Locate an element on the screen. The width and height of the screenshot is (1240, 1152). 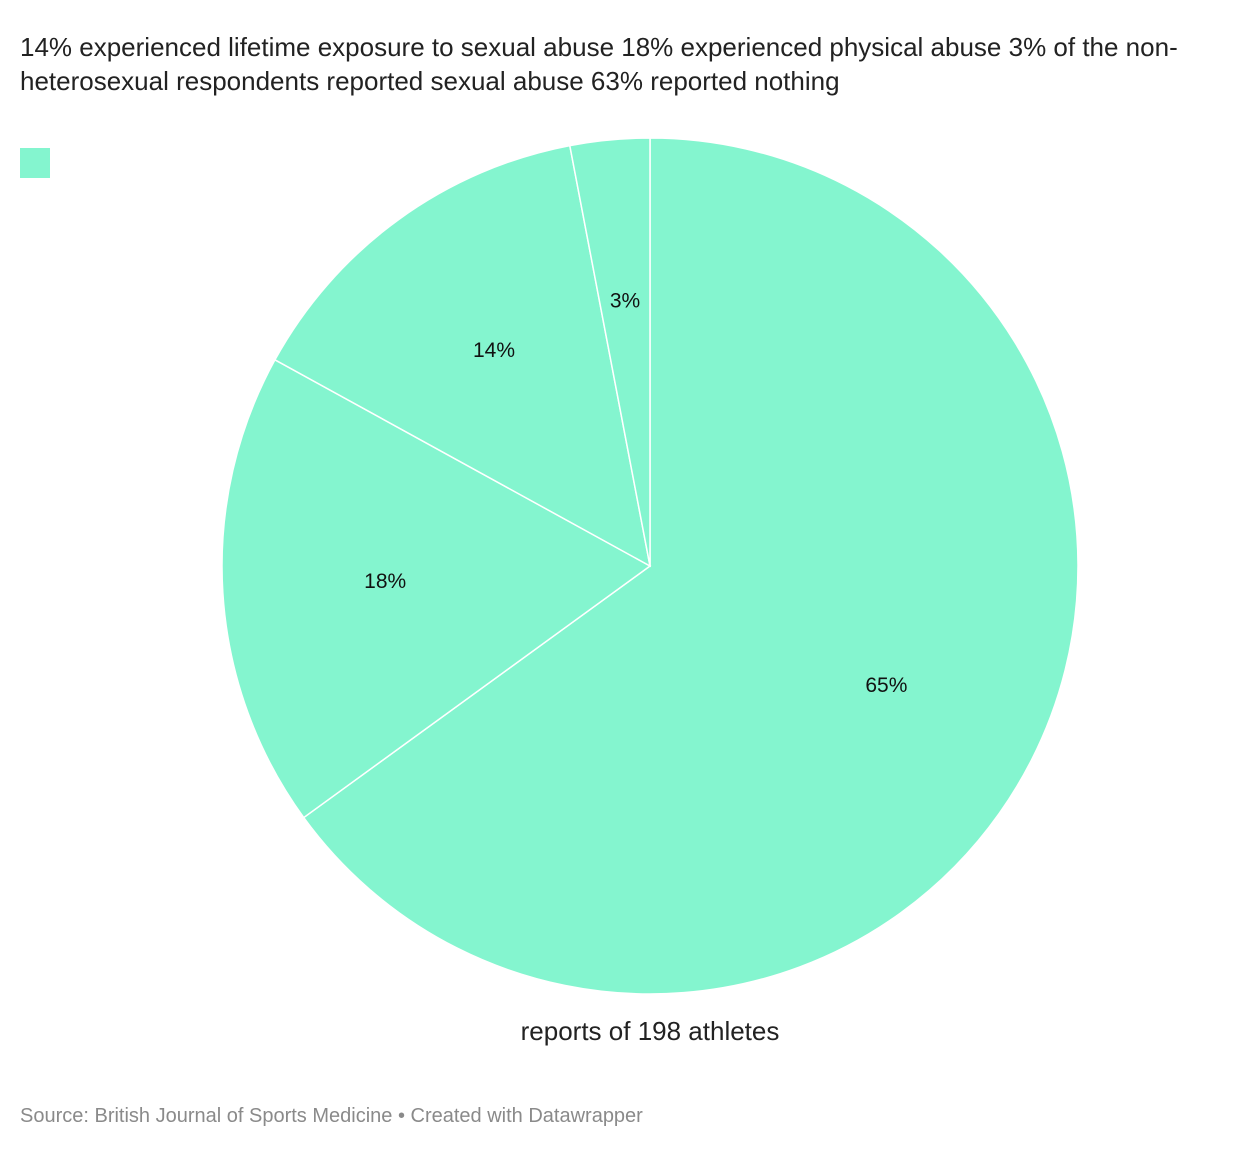
slice-label-0: 65% is located at coordinates (886, 685).